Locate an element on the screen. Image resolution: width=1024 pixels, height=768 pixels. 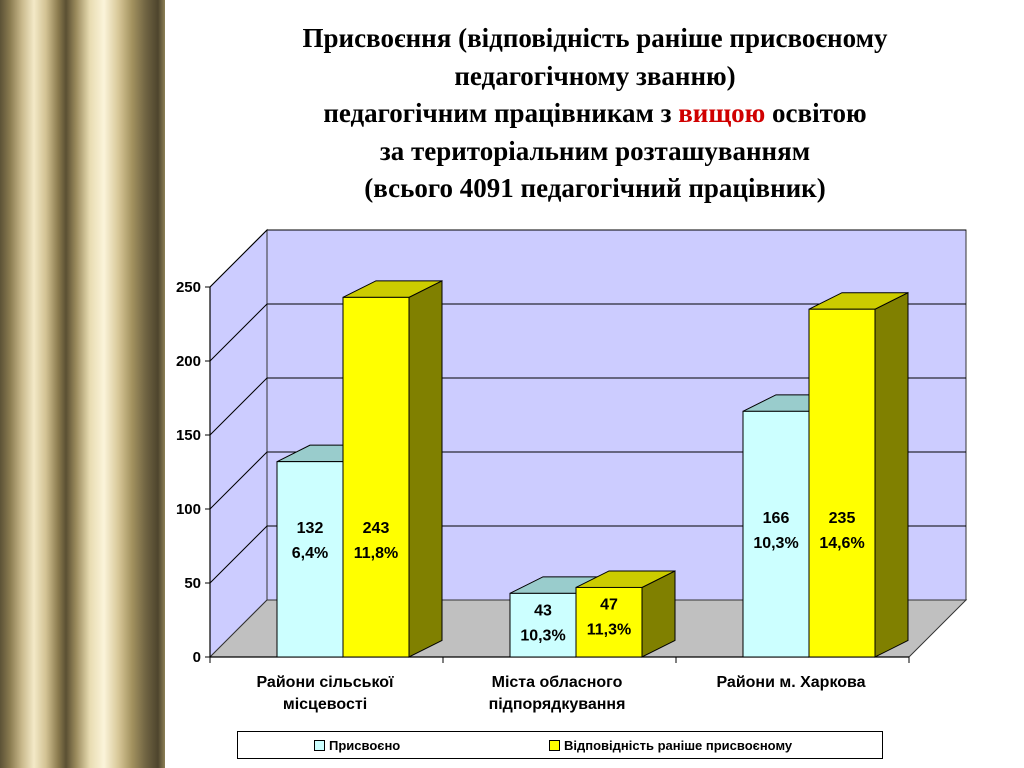
data-label-s2-c1-value: 243 is located at coordinates (376, 528).